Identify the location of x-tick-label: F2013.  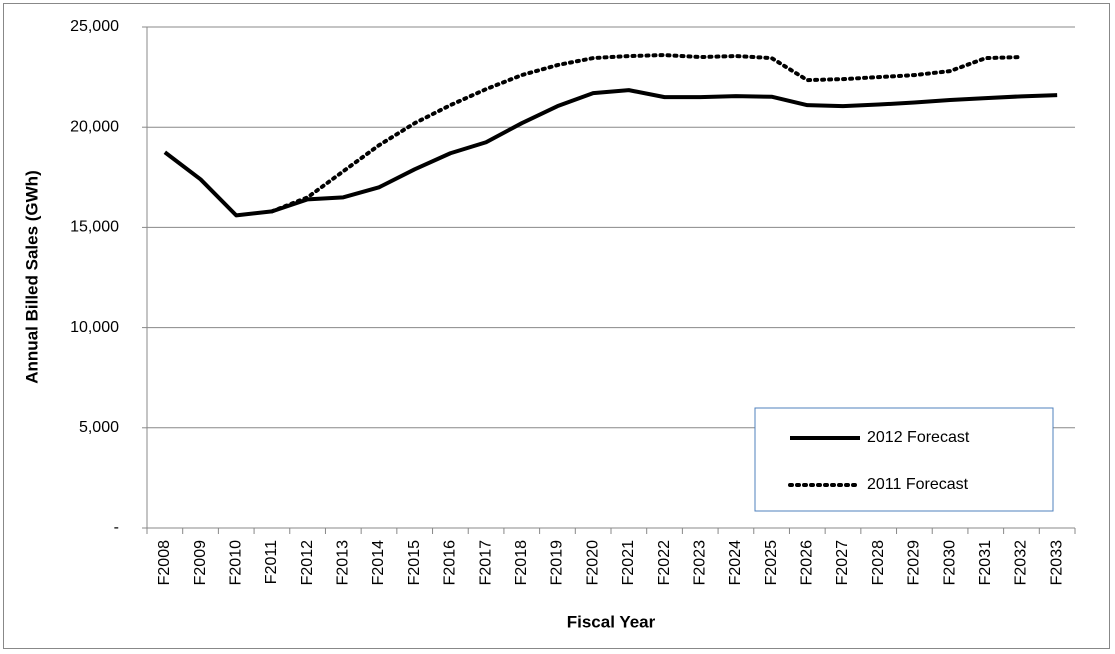
(343, 562).